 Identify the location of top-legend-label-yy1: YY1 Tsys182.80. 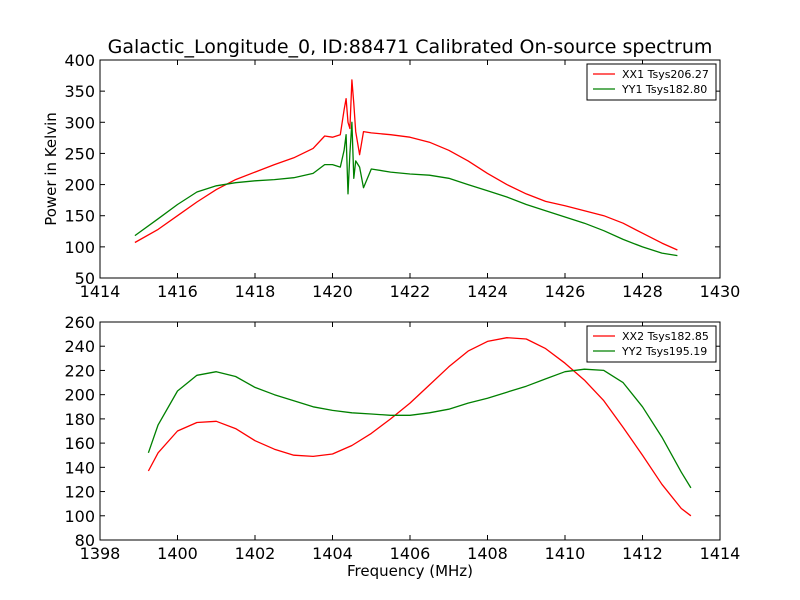
(664, 89).